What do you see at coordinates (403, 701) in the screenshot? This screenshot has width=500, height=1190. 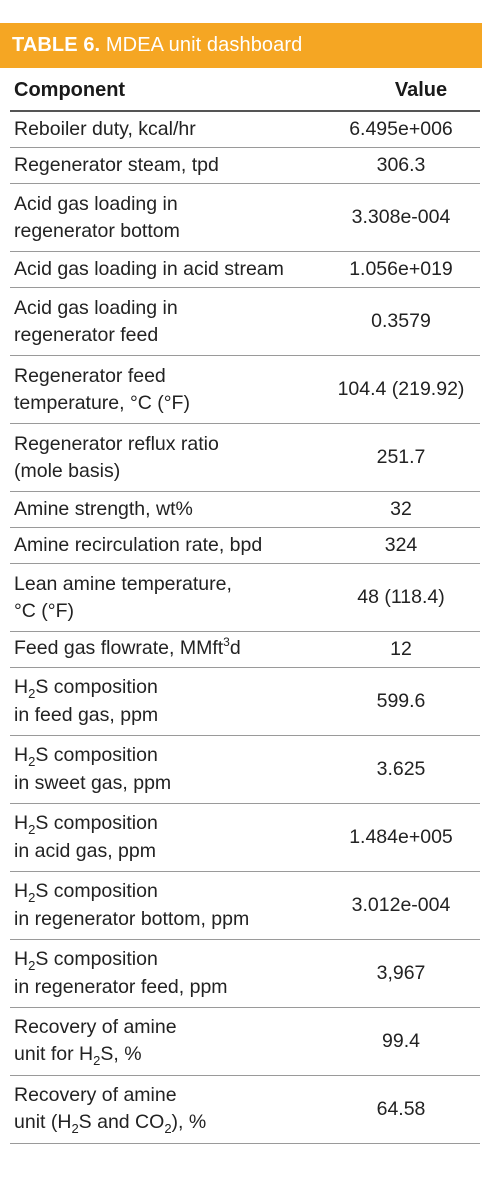 I see `row-value: 599.6` at bounding box center [403, 701].